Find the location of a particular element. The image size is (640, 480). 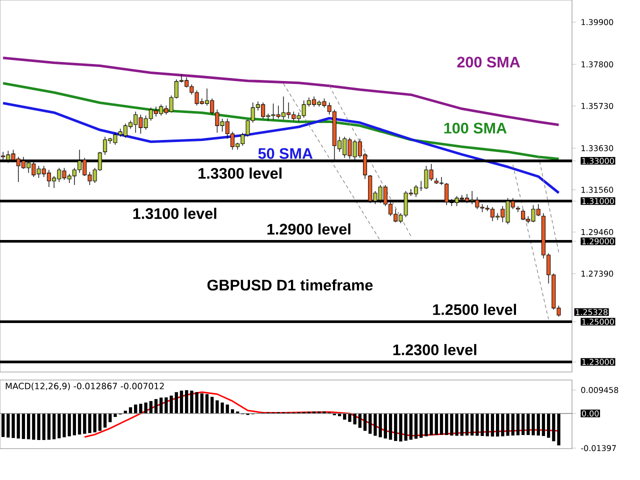

ref-line-label: 1.2300 level is located at coordinates (434, 350).